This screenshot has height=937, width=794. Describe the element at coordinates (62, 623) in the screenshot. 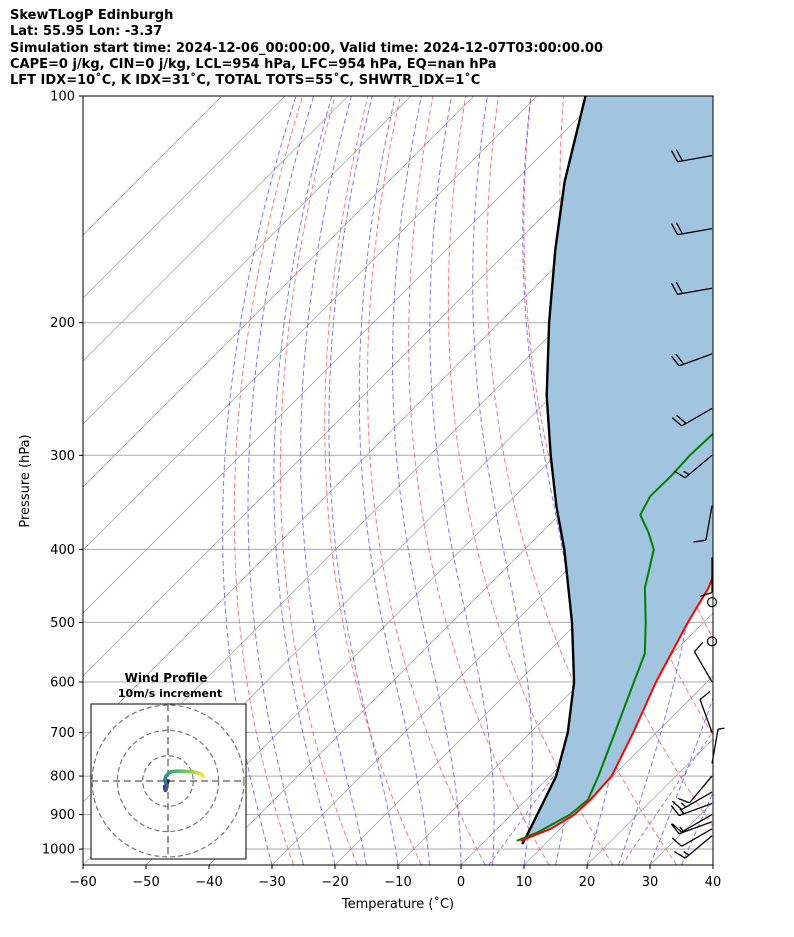

I see `y-tick-label: 500` at that location.